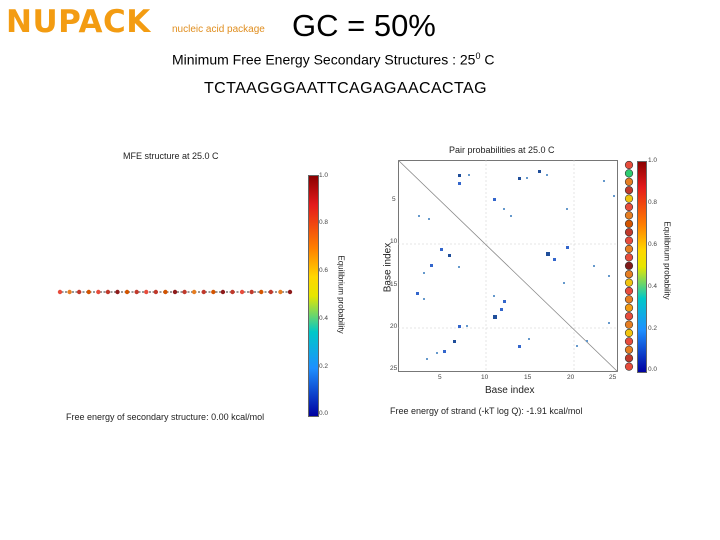 The height and width of the screenshot is (540, 720). Describe the element at coordinates (324, 222) in the screenshot. I see `mfe-colorbar-tick: 0.8` at that location.